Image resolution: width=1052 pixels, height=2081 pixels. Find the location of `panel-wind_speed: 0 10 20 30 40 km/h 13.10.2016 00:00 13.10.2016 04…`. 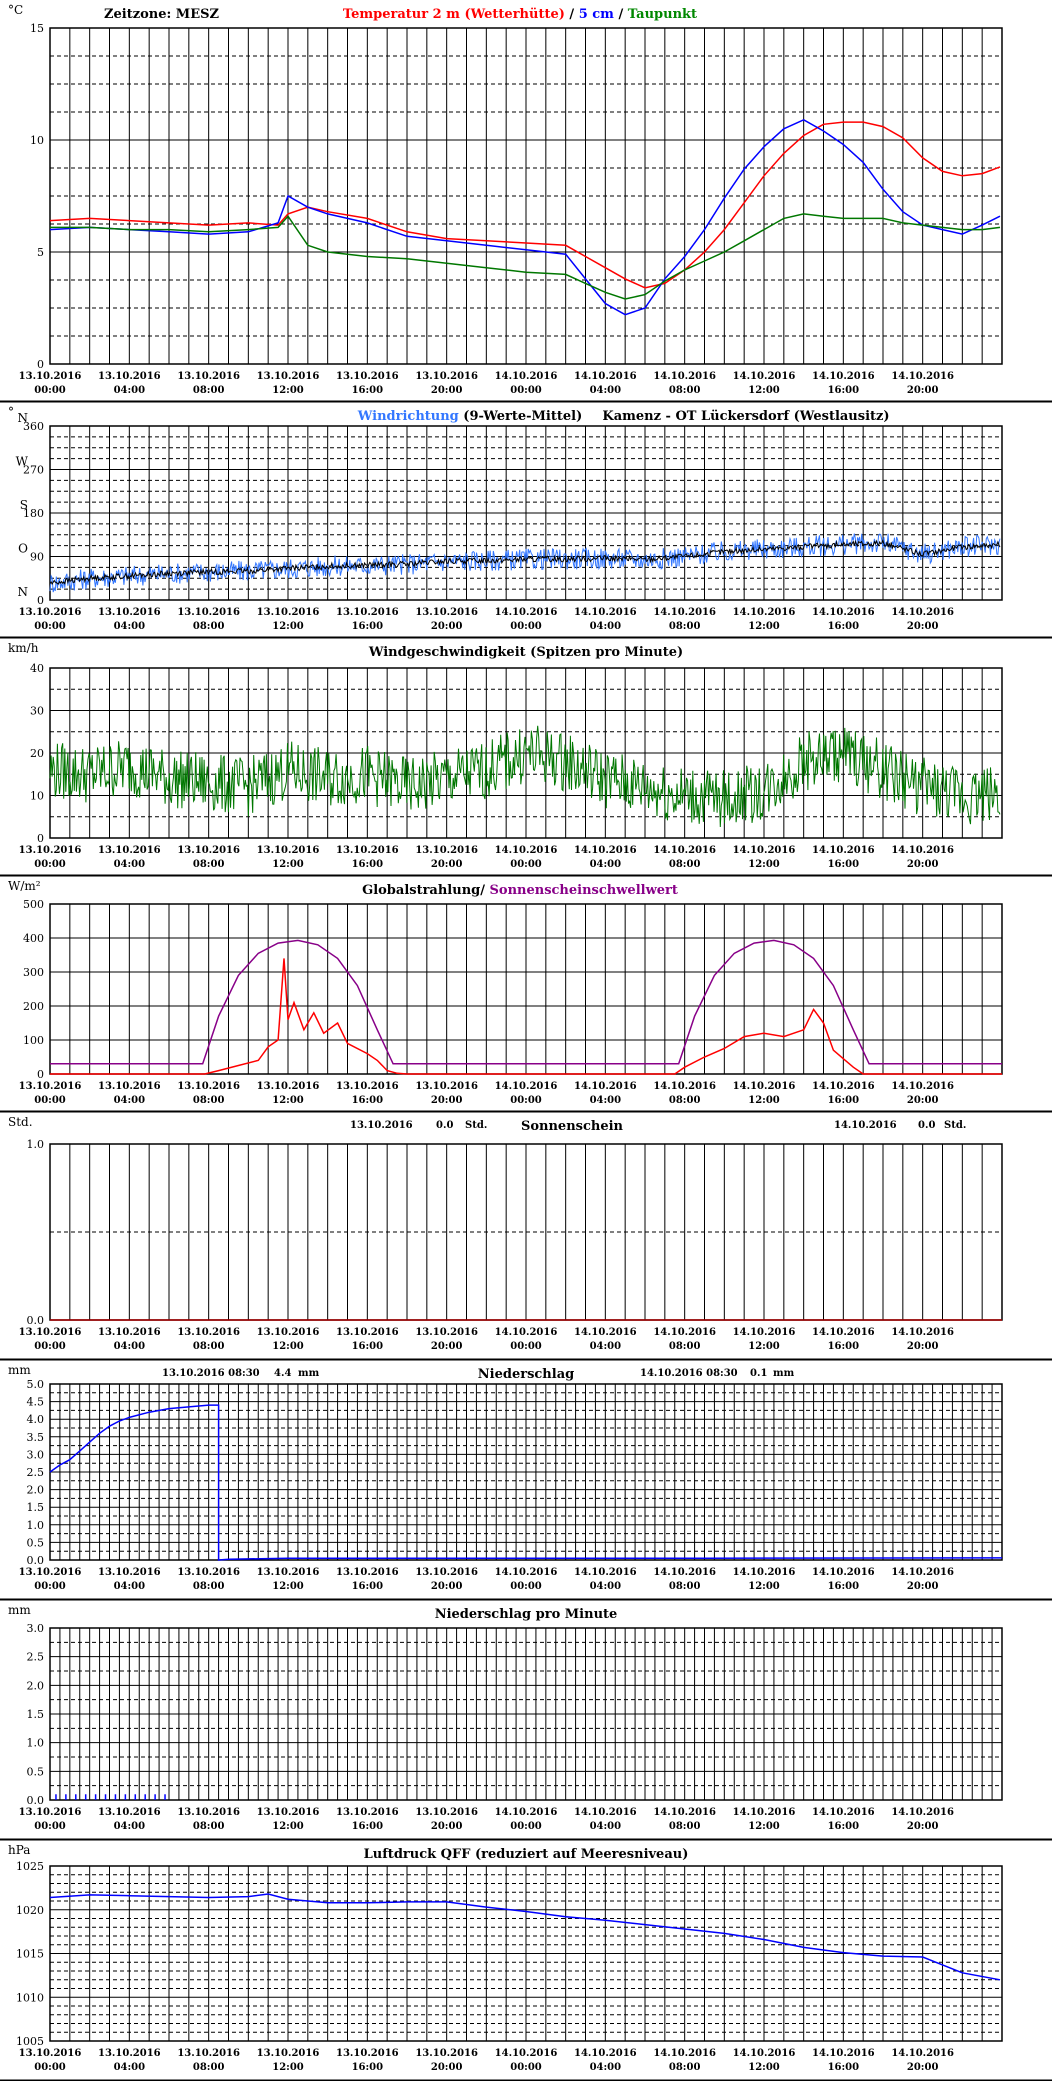

panel-wind_speed: 0 10 20 30 40 km/h 13.10.2016 00:00 13.10.2016 04… is located at coordinates (526, 759).